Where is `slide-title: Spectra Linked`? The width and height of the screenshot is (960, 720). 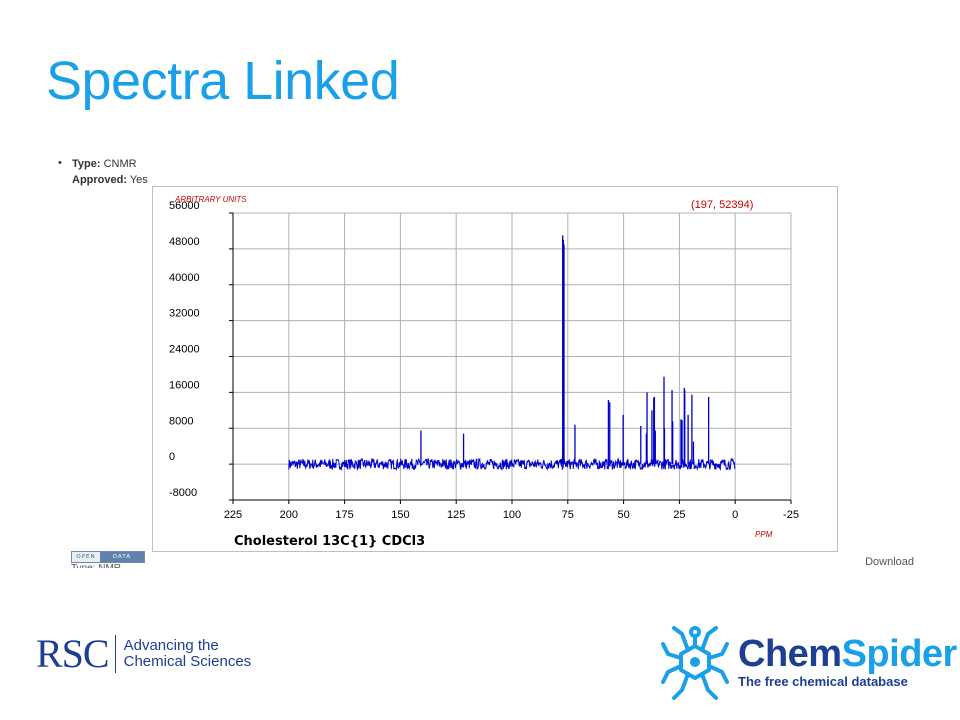
slide-title: Spectra Linked is located at coordinates (223, 81).